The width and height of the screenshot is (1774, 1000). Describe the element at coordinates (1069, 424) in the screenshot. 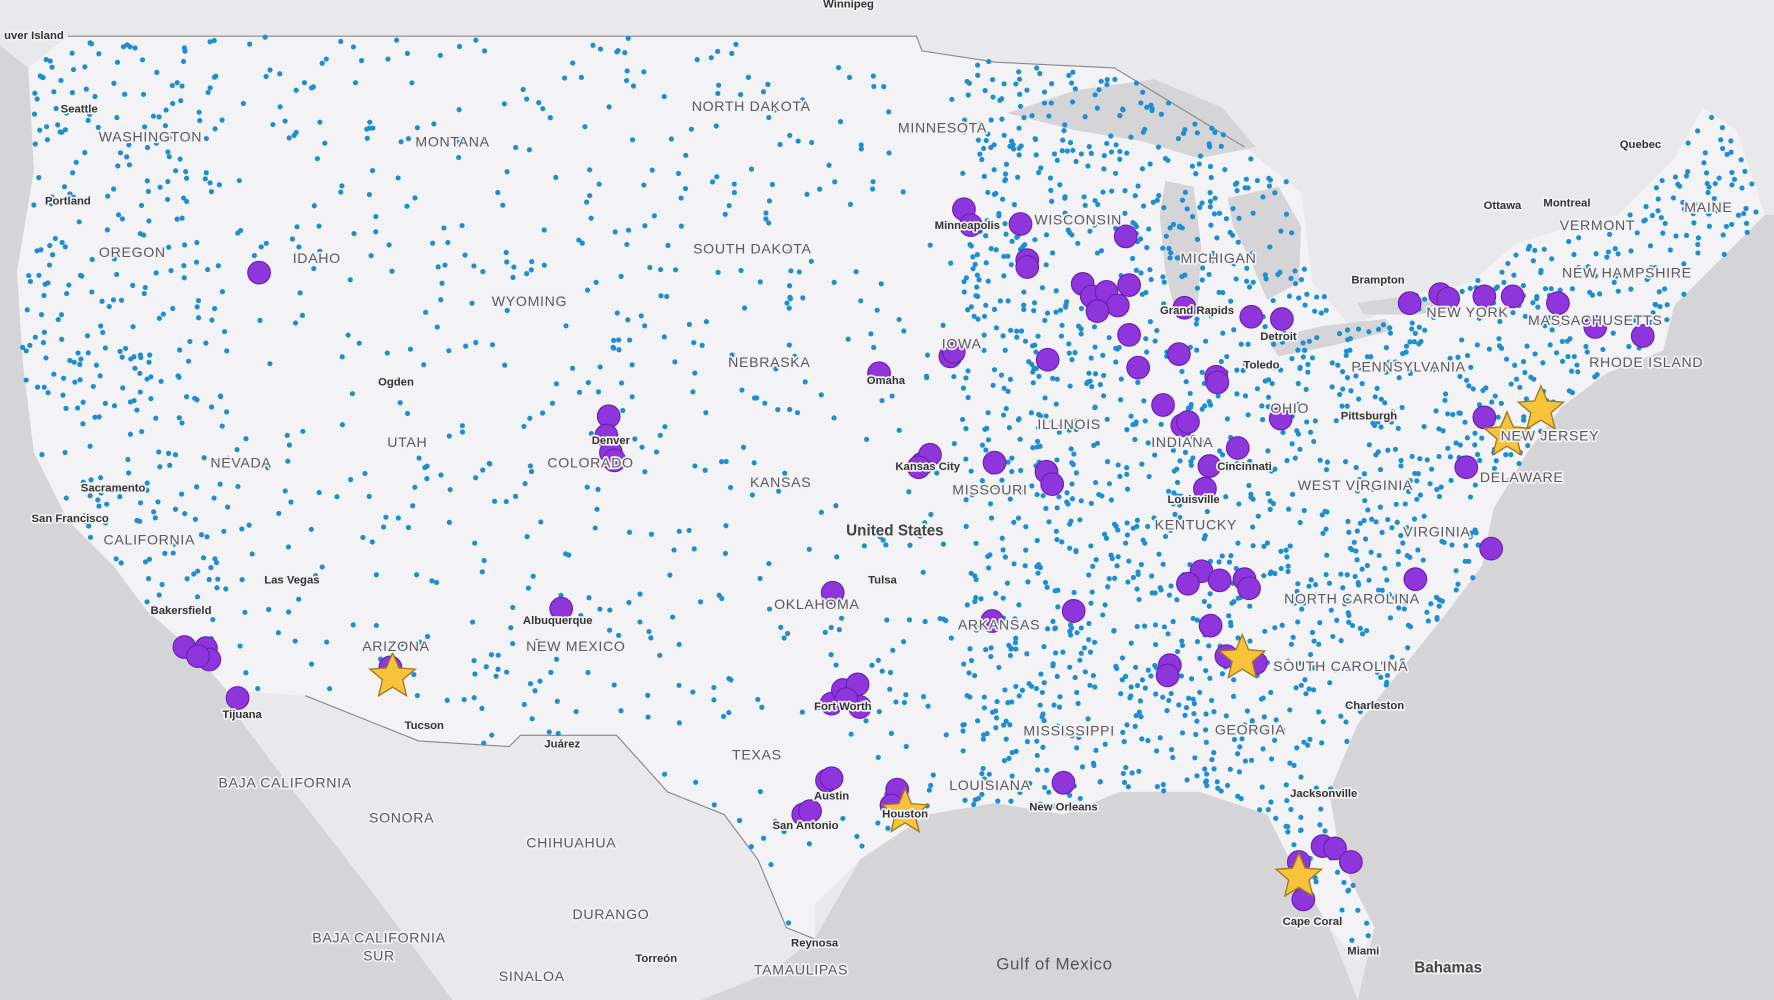

I see `place-label: ILLINOIS` at that location.